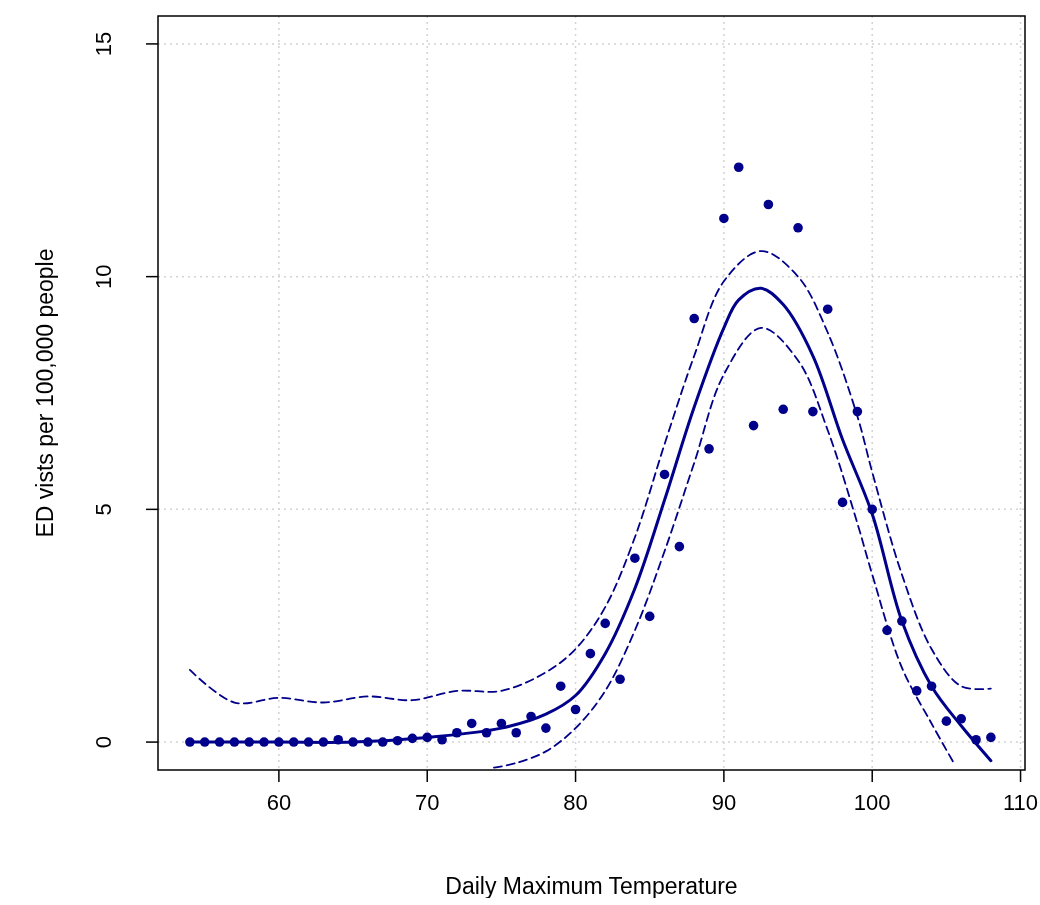  What do you see at coordinates (45, 393) in the screenshot?
I see `y-axis-title: ED vists per 100,000 people` at bounding box center [45, 393].